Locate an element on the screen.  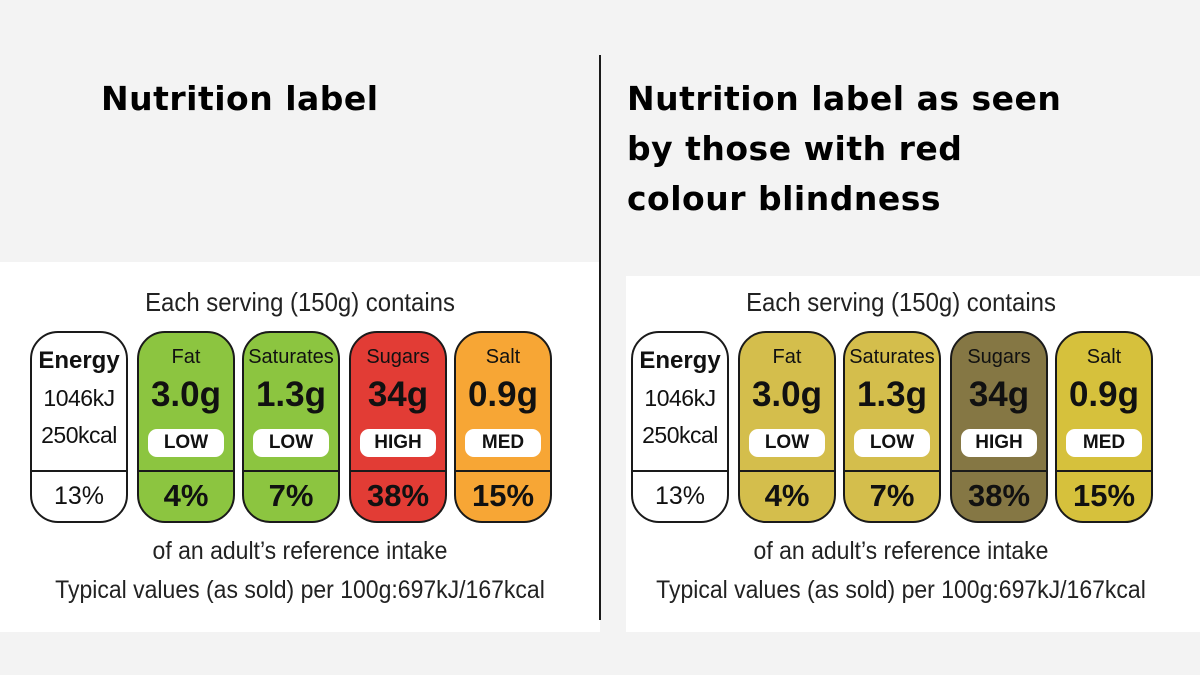
panel-divider is located at coordinates (600, 337).